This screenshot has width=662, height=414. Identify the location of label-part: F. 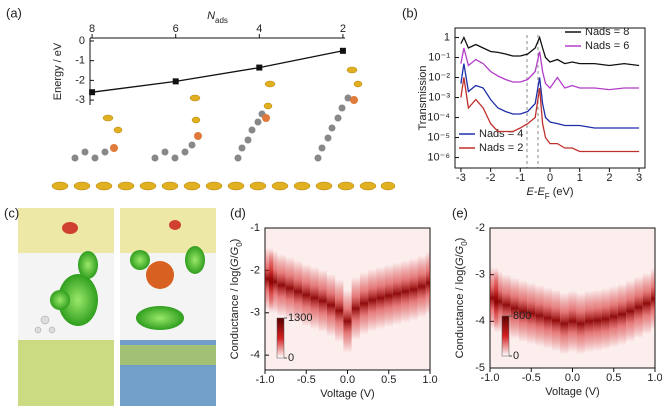
(547, 196).